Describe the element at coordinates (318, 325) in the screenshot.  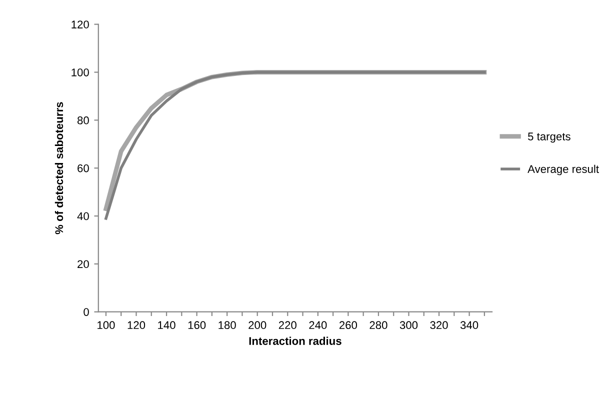
I see `x-tick-label: 240` at that location.